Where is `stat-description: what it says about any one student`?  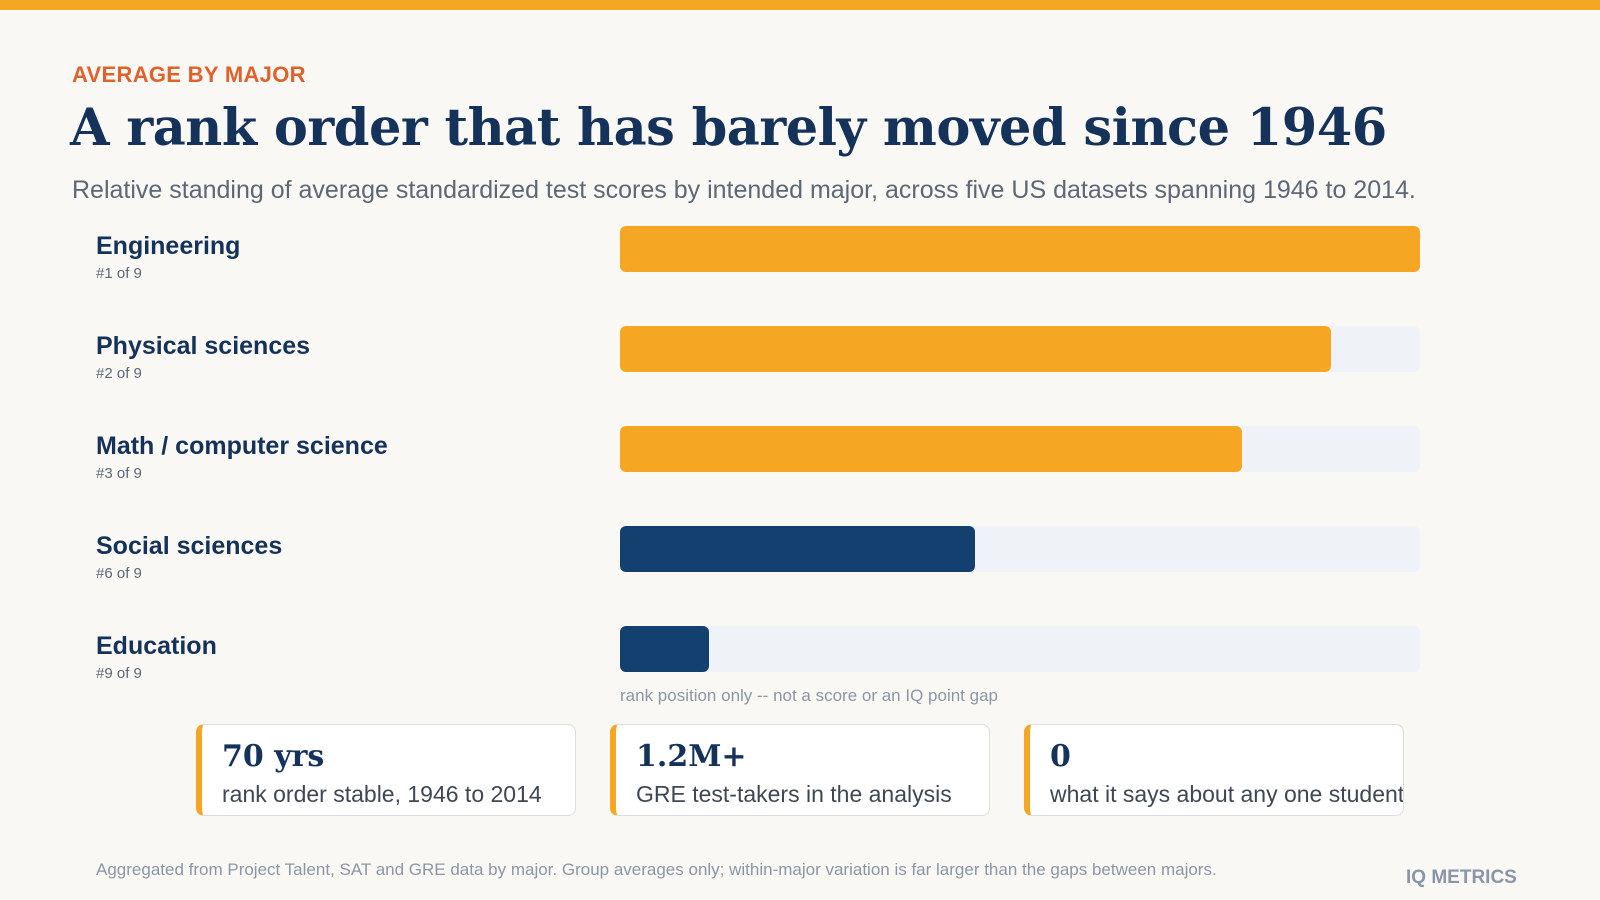 stat-description: what it says about any one student is located at coordinates (1227, 794).